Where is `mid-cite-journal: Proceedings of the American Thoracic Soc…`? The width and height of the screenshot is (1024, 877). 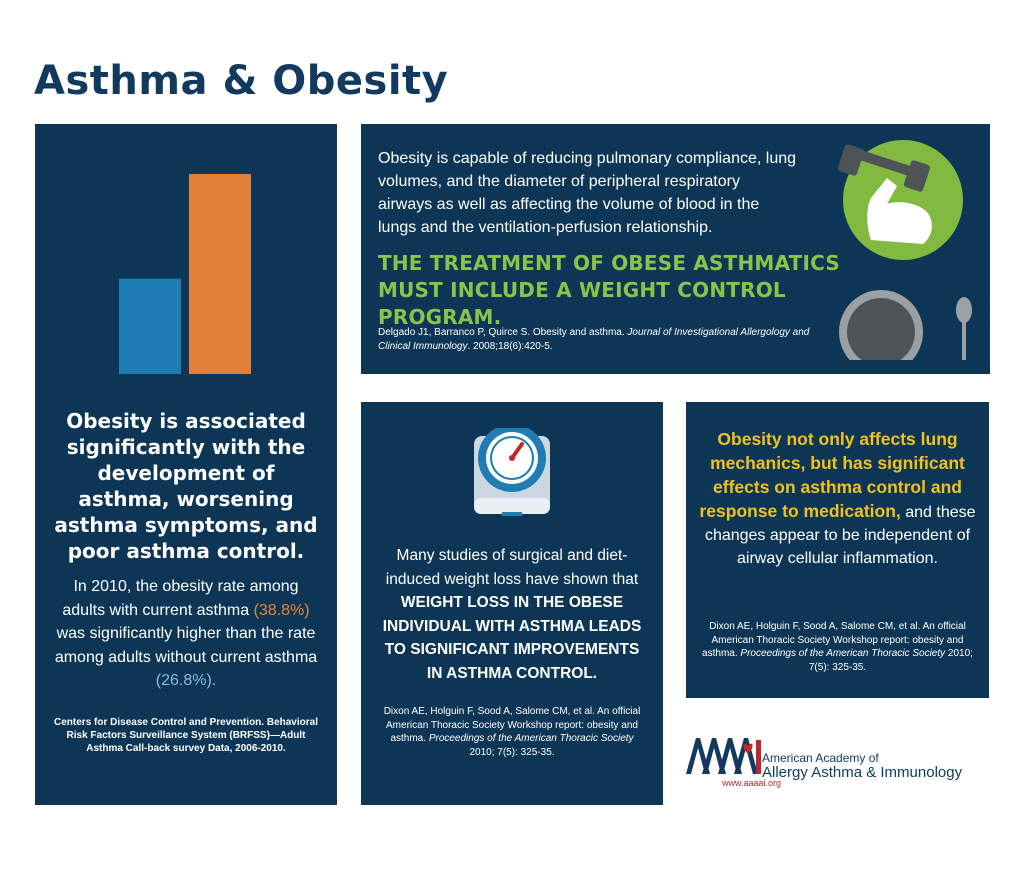 mid-cite-journal: Proceedings of the American Thoracic Soc… is located at coordinates (531, 738).